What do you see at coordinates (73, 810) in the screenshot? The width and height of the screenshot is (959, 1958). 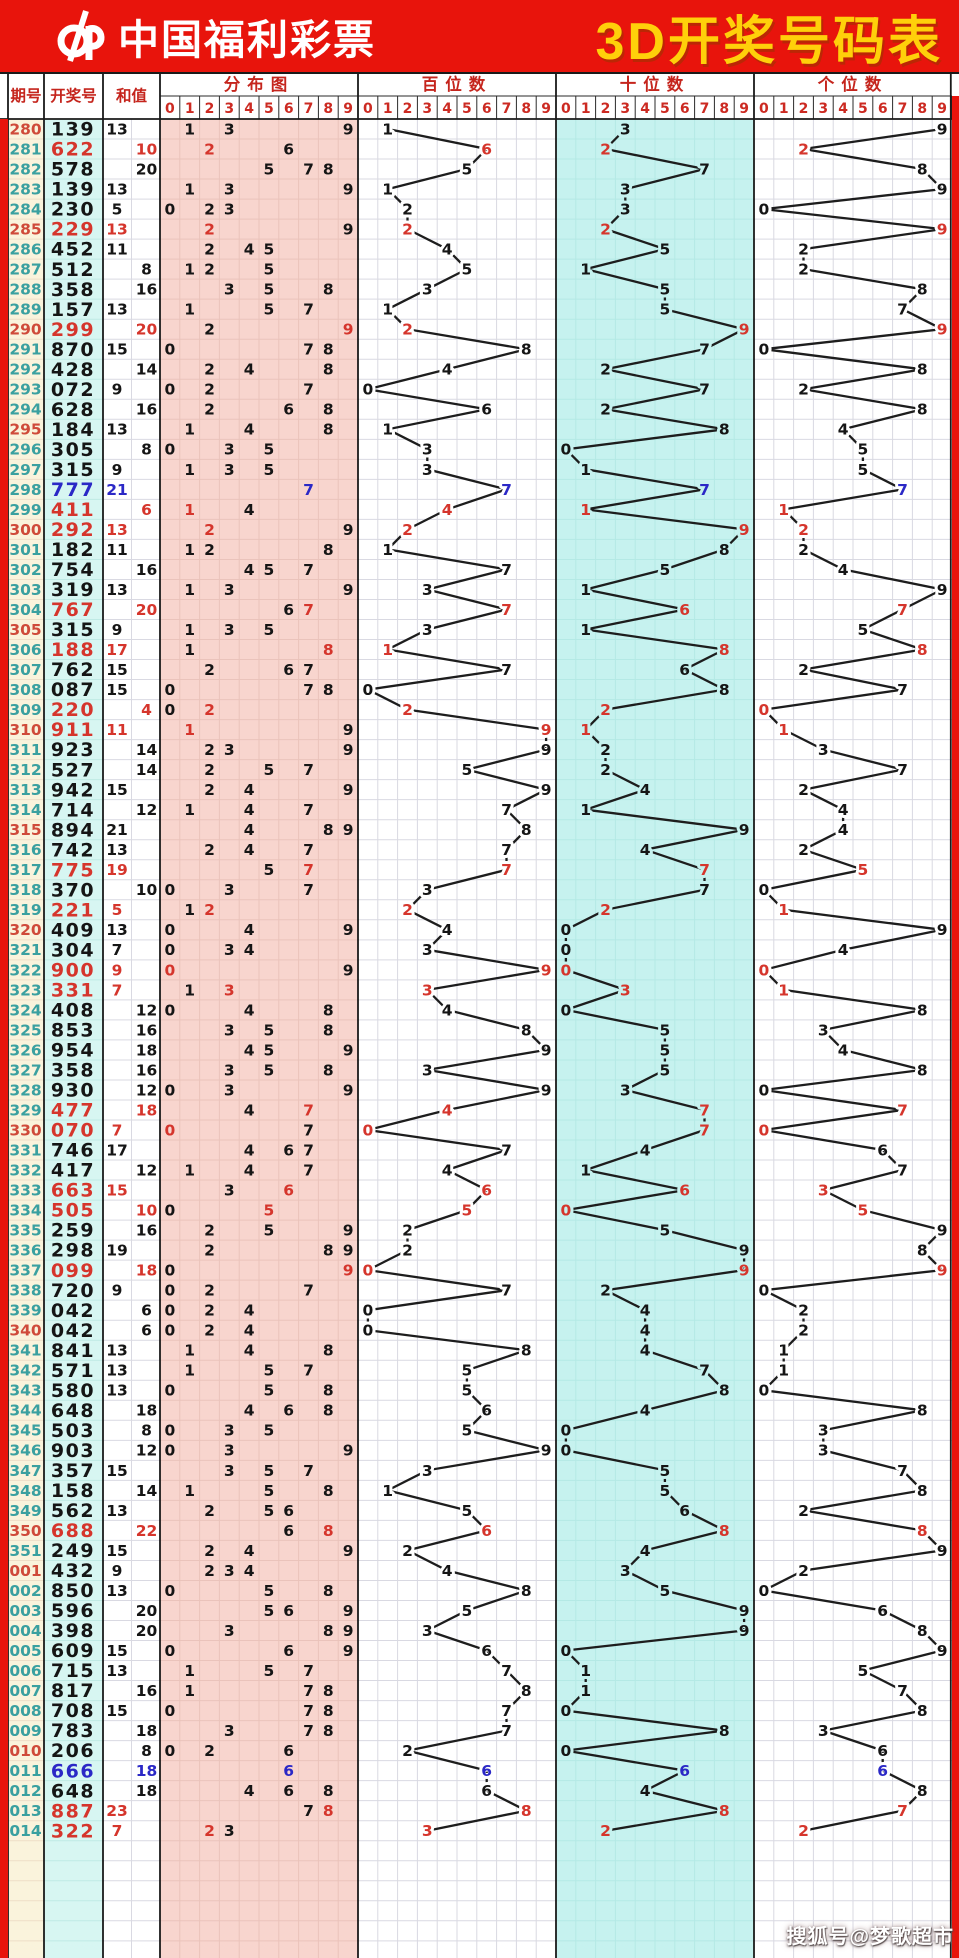 I see `number-cell: 714` at bounding box center [73, 810].